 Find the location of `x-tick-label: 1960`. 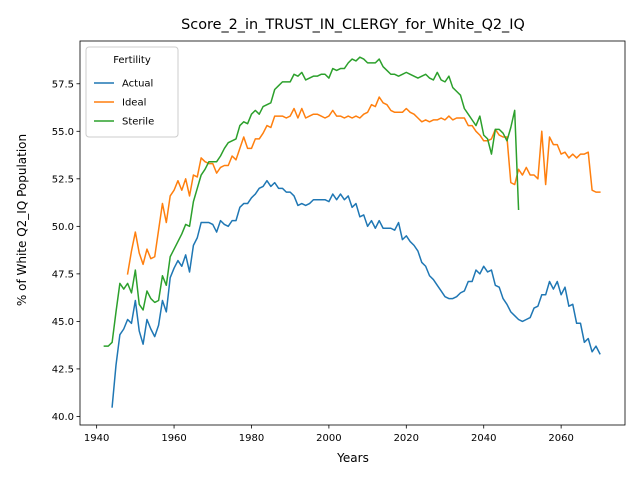

x-tick-label: 1960 is located at coordinates (173, 438).